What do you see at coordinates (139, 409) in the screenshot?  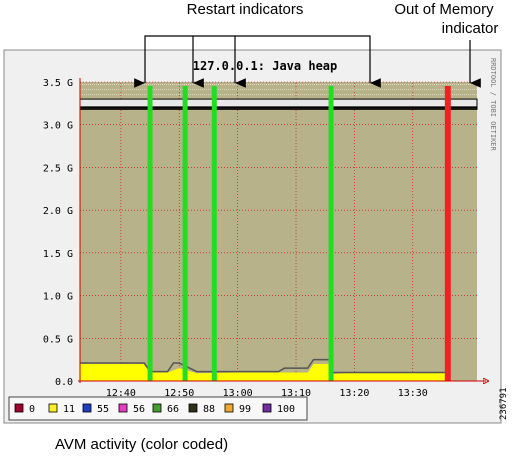 I see `legend-label: 56` at bounding box center [139, 409].